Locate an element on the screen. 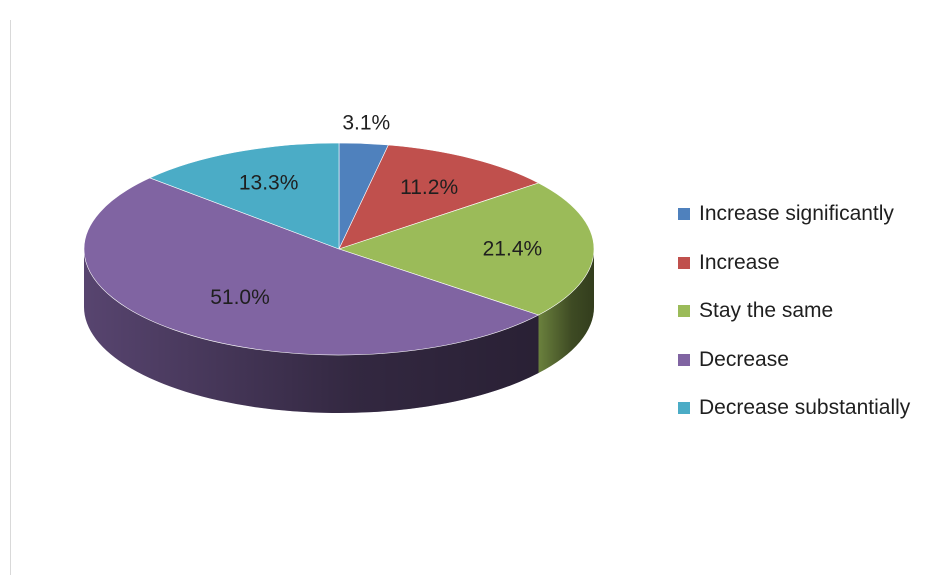 Image resolution: width=946 pixels, height=577 pixels. legend-item: Stay the same is located at coordinates (794, 311).